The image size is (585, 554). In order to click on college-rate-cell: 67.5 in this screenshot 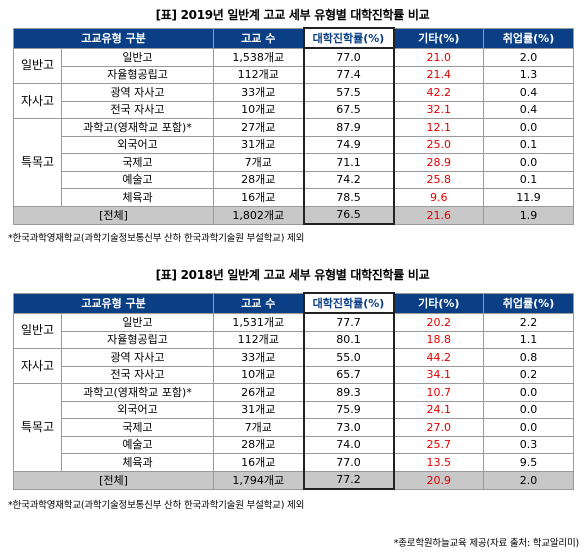, I will do `click(348, 109)`.